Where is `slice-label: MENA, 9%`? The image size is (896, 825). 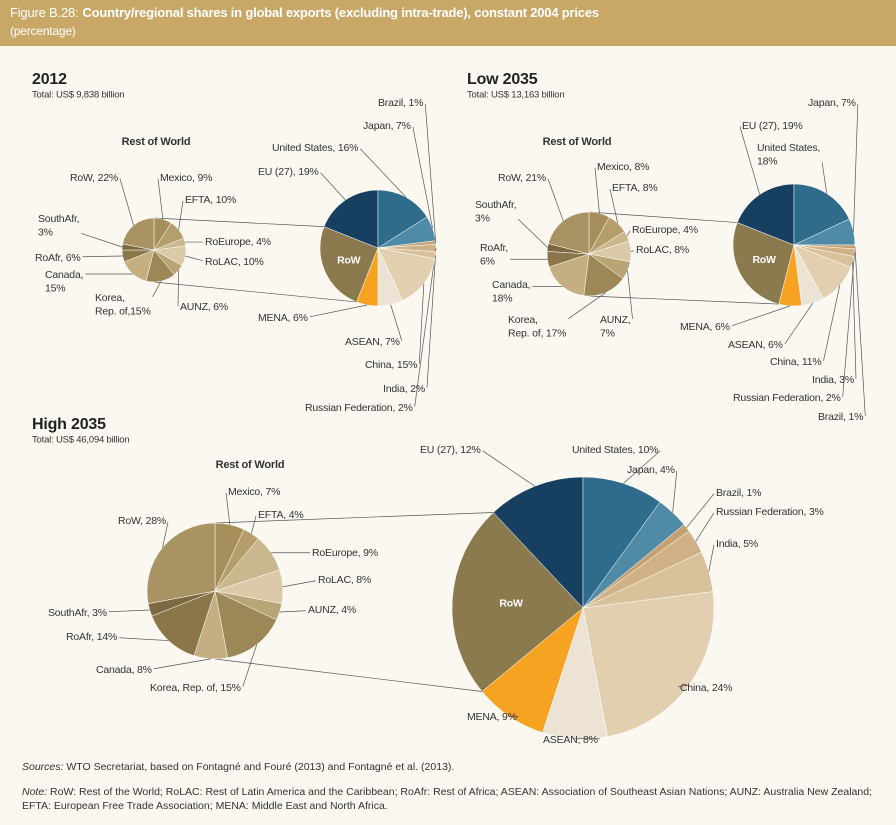
slice-label: MENA, 9% is located at coordinates (492, 717).